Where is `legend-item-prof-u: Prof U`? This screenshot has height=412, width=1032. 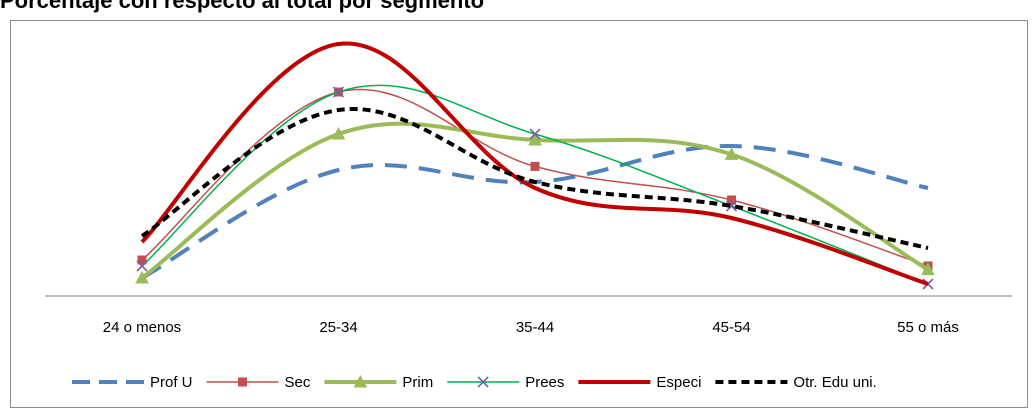 legend-item-prof-u: Prof U is located at coordinates (132, 382).